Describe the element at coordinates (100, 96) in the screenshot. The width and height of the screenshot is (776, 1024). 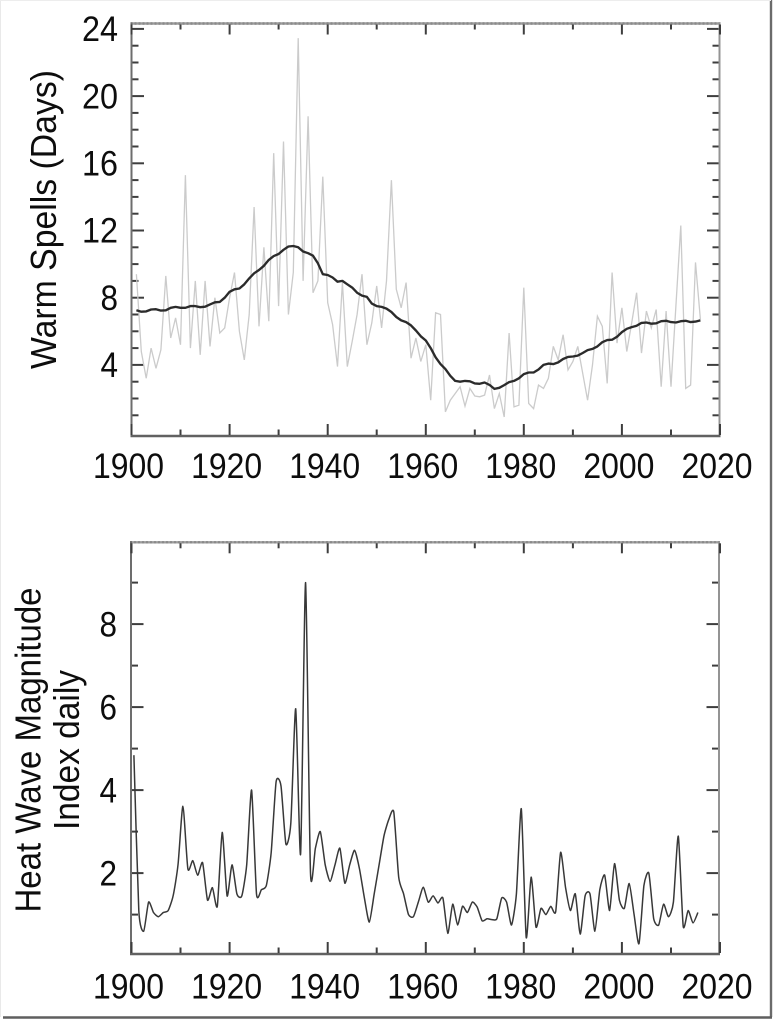
I see `svg-text: 20` at that location.